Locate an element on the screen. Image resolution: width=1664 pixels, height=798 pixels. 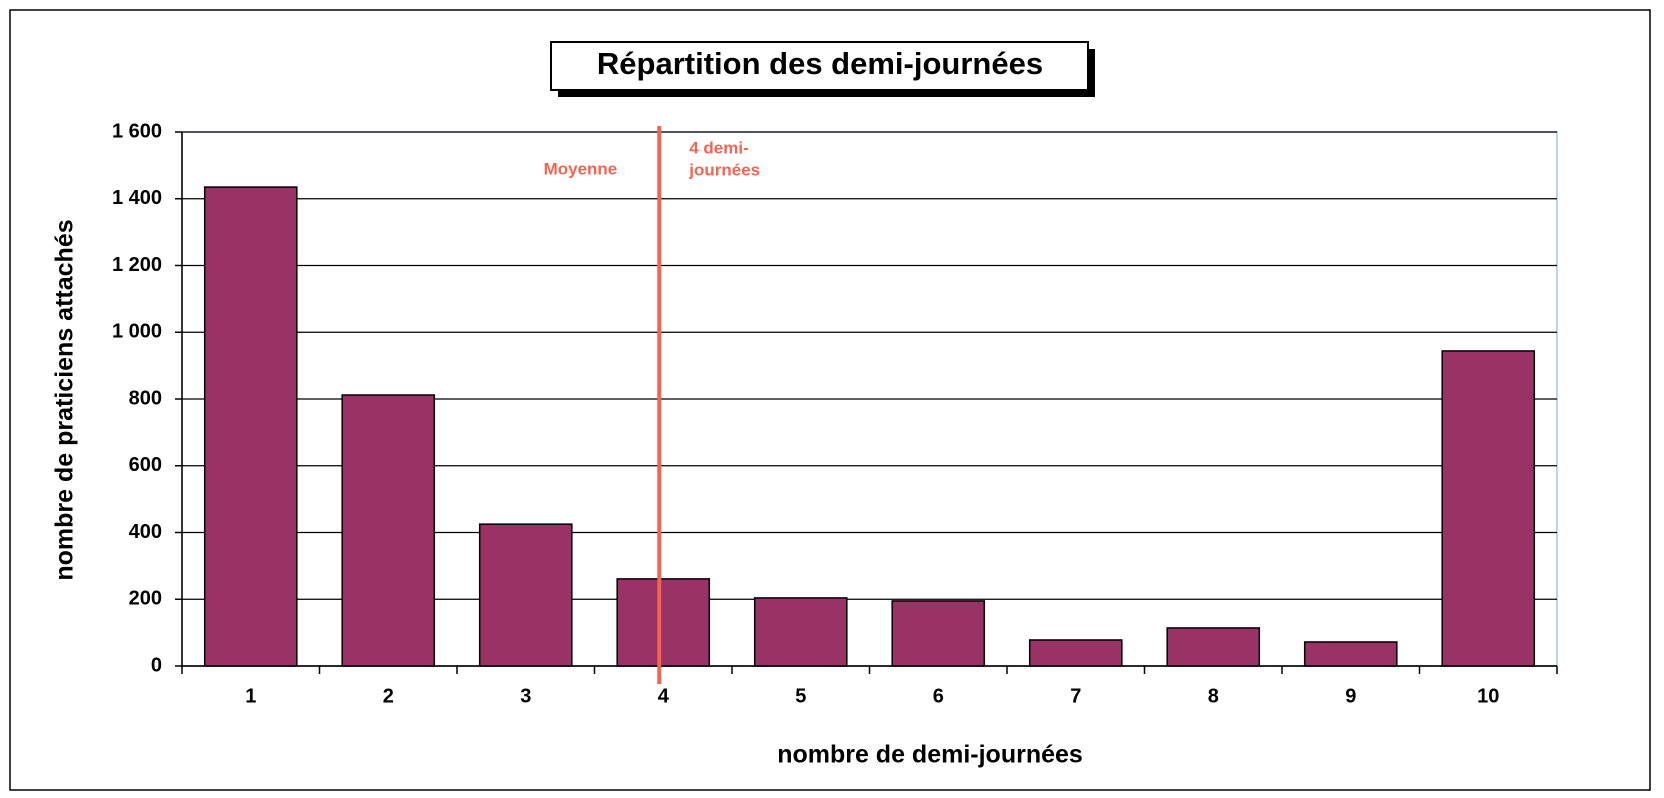
y-tick-label: 1 200 is located at coordinates (137, 265).